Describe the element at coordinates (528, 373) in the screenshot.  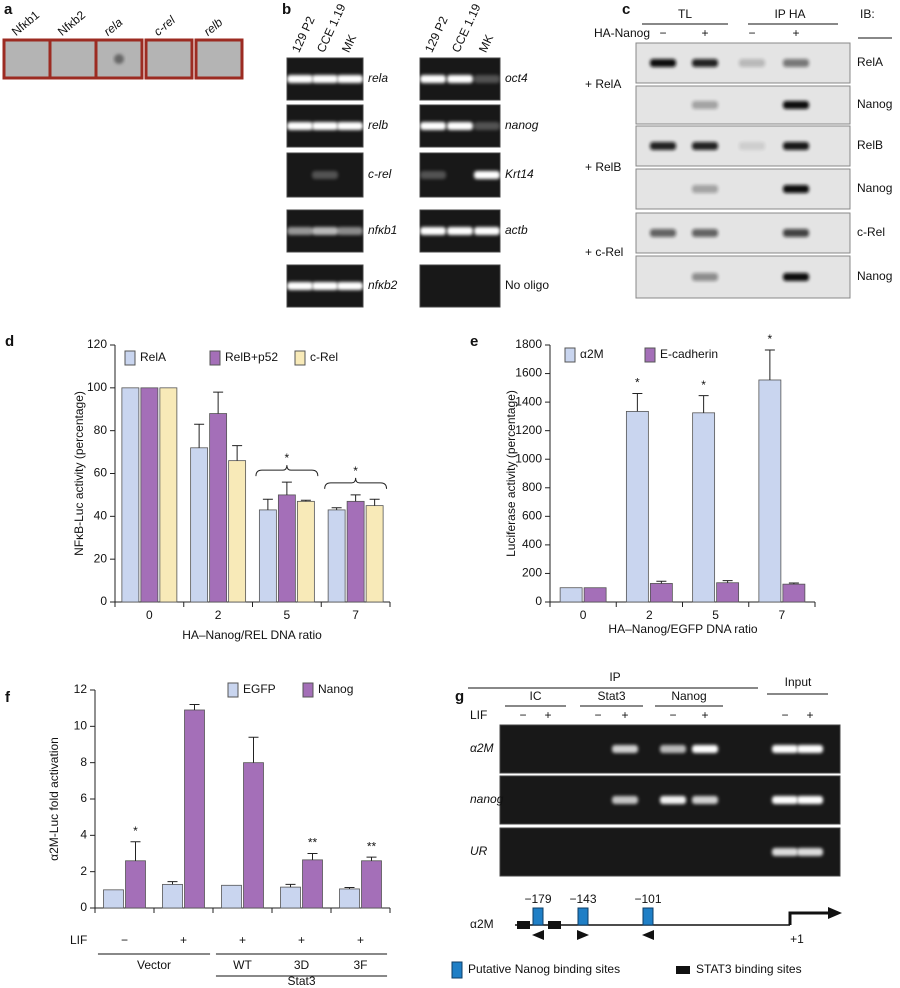
I see `y-tick-label: 1600` at that location.